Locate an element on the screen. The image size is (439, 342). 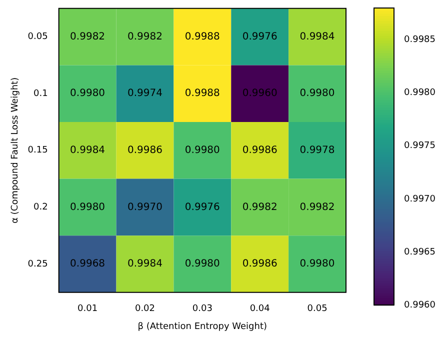
y-tick-label: 0.25 is located at coordinates (38, 264).